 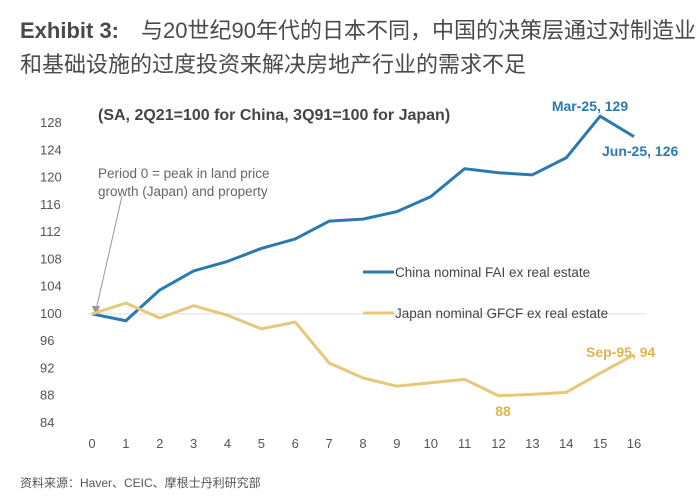 I want to click on y-tick-label: 92, so click(x=47, y=367).